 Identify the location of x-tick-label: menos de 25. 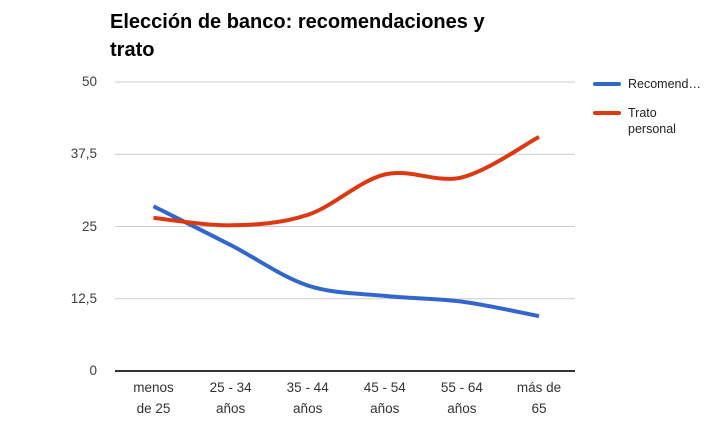
(153, 398).